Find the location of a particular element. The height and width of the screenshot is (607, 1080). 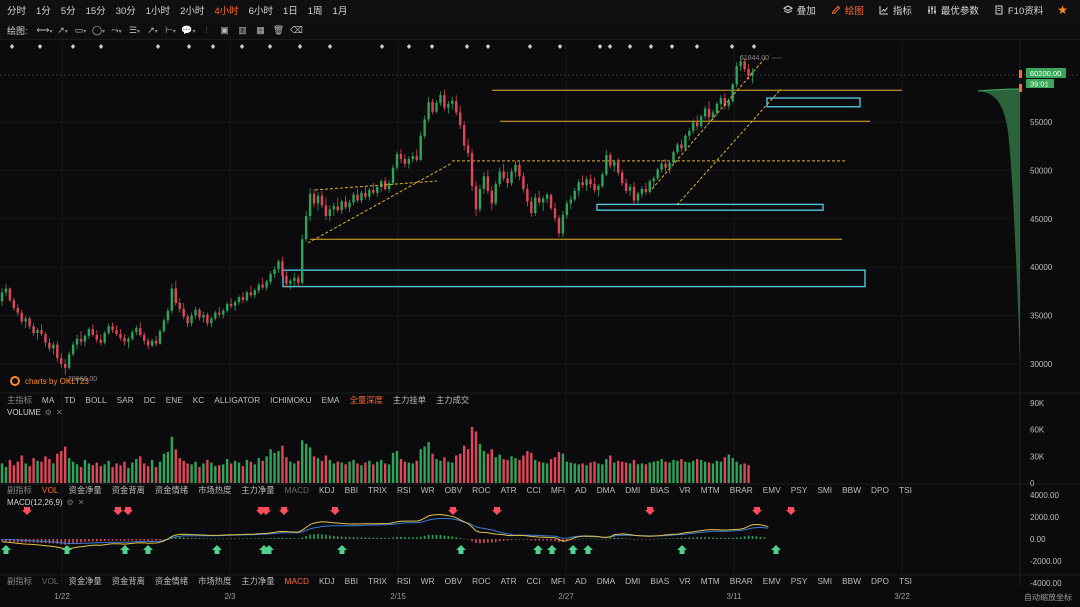

interval-8: 4小时 is located at coordinates (226, 11).